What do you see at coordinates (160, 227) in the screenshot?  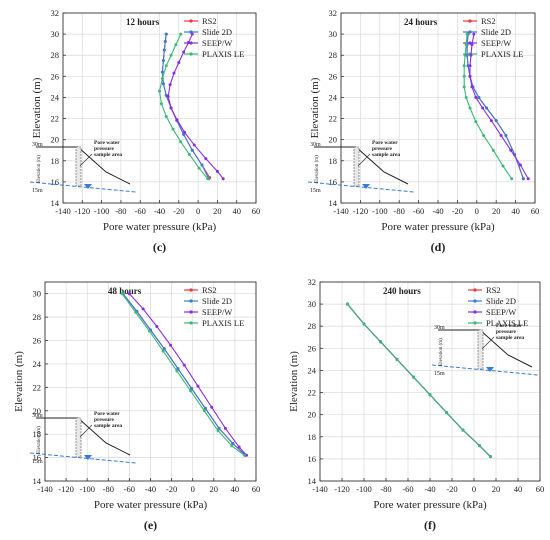 I see `x-axis-label: Pore water pressure (kPa)` at bounding box center [160, 227].